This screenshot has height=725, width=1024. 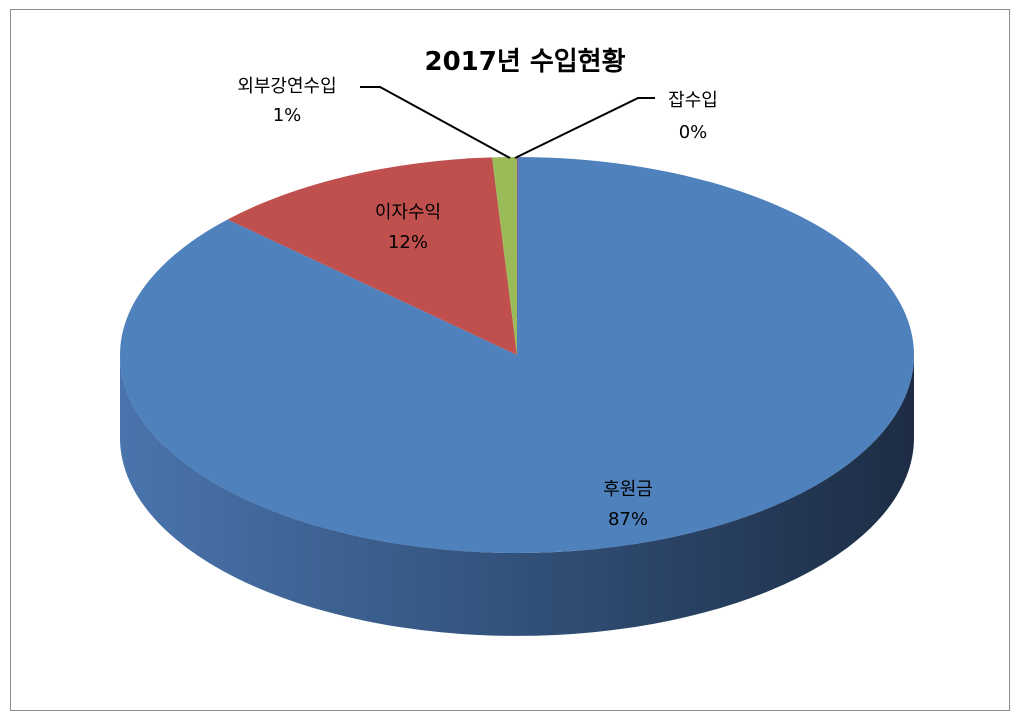 I want to click on slice-value-2: 1%, so click(x=287, y=115).